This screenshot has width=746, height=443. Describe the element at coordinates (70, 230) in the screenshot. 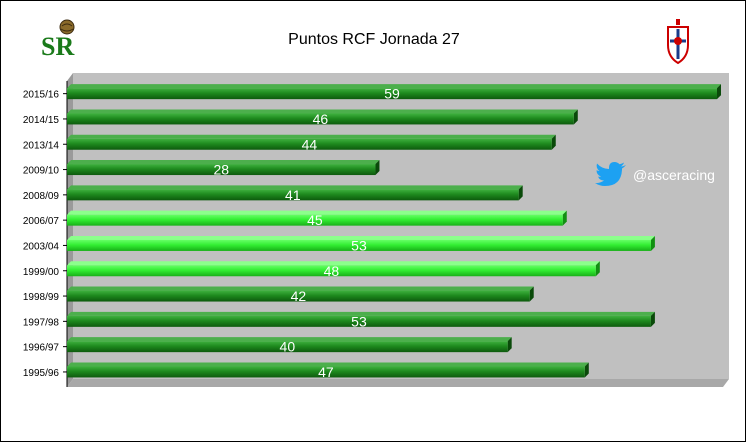

I see `plot-wall-left` at that location.